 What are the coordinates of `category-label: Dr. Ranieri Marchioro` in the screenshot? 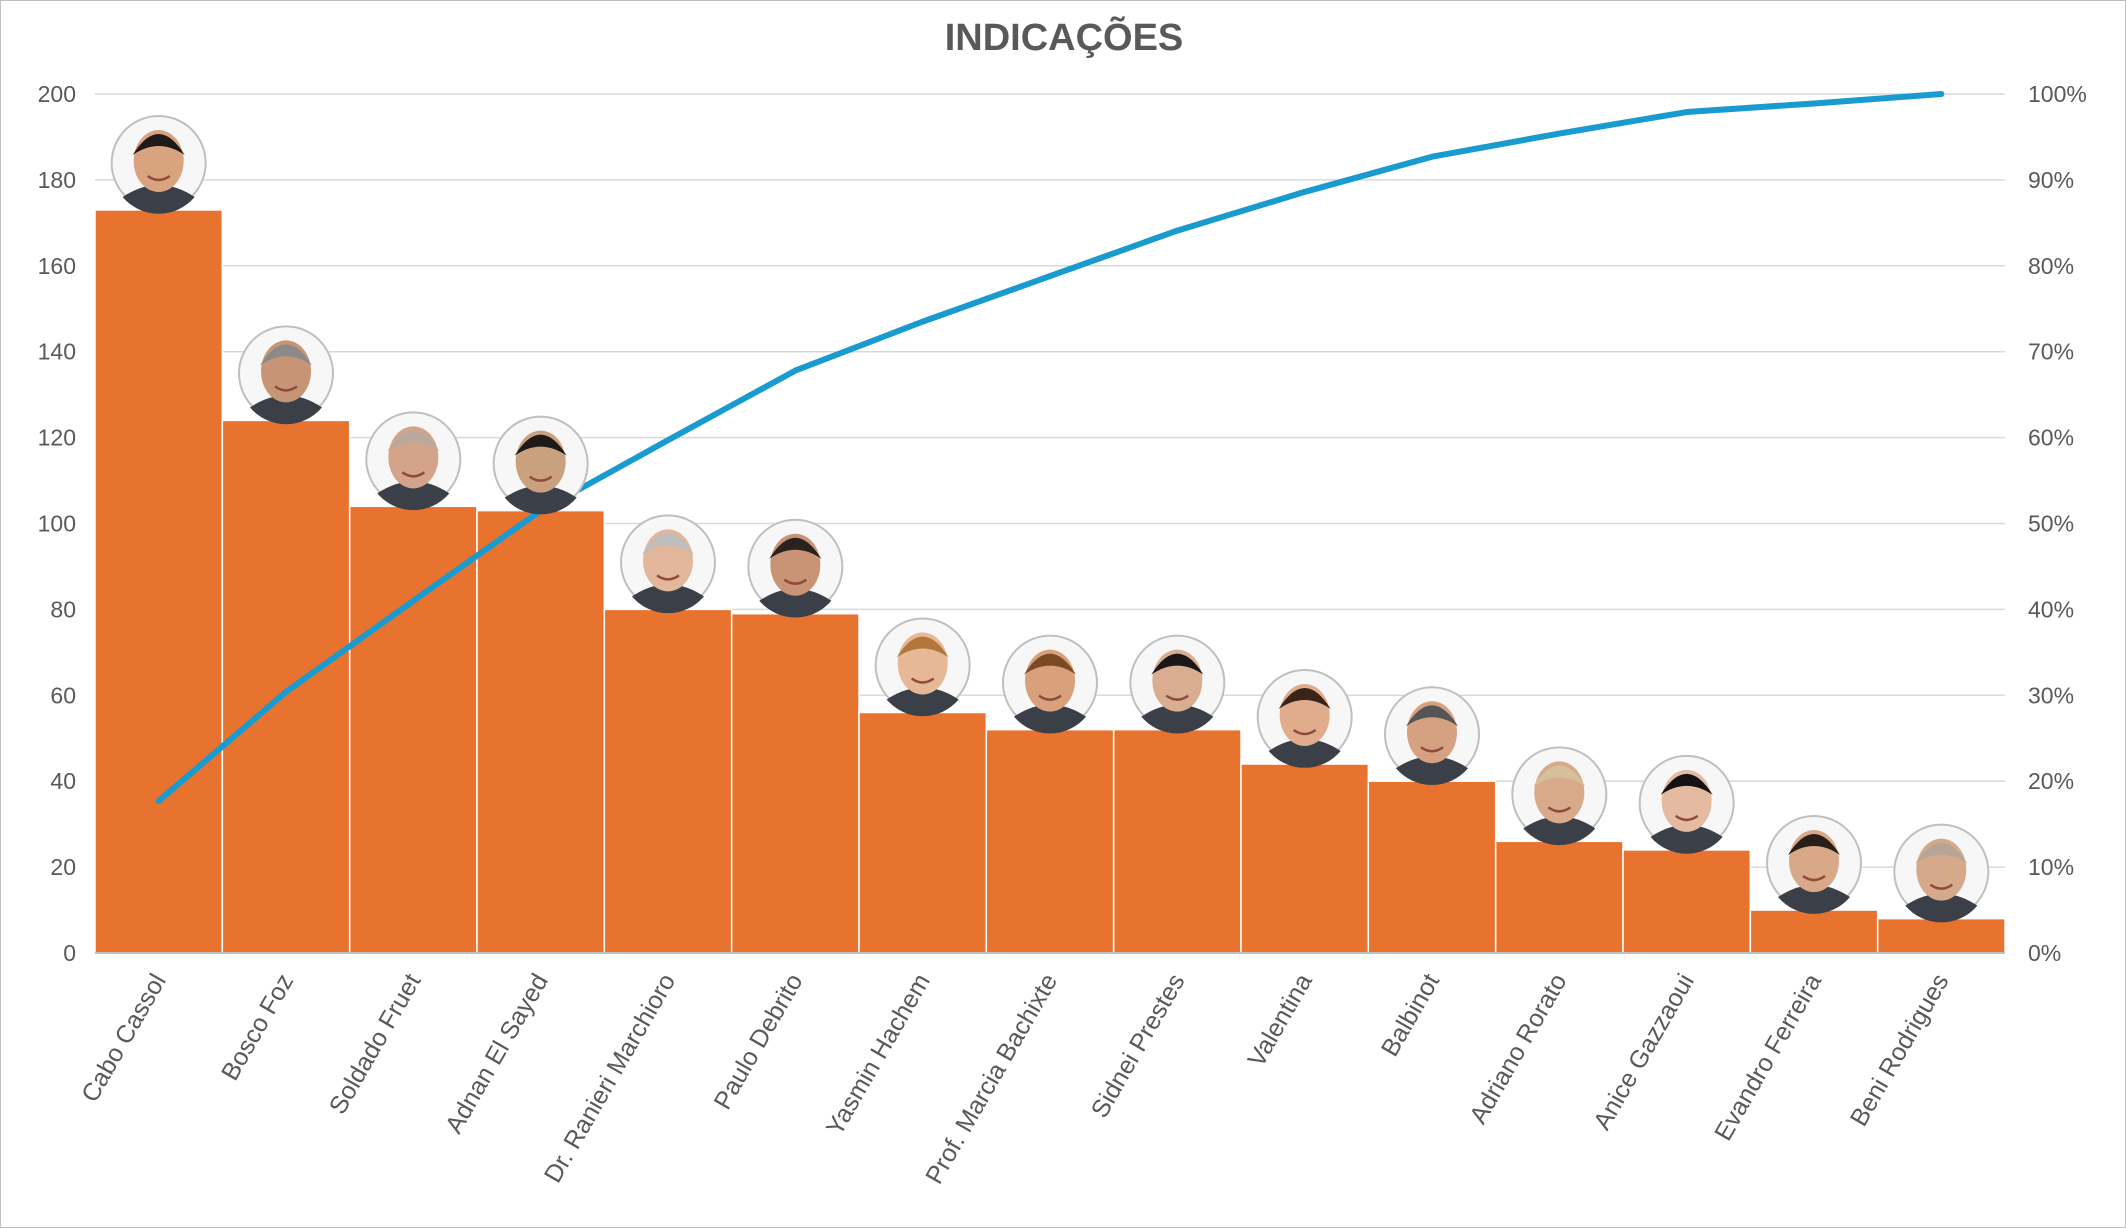 It's located at (610, 1078).